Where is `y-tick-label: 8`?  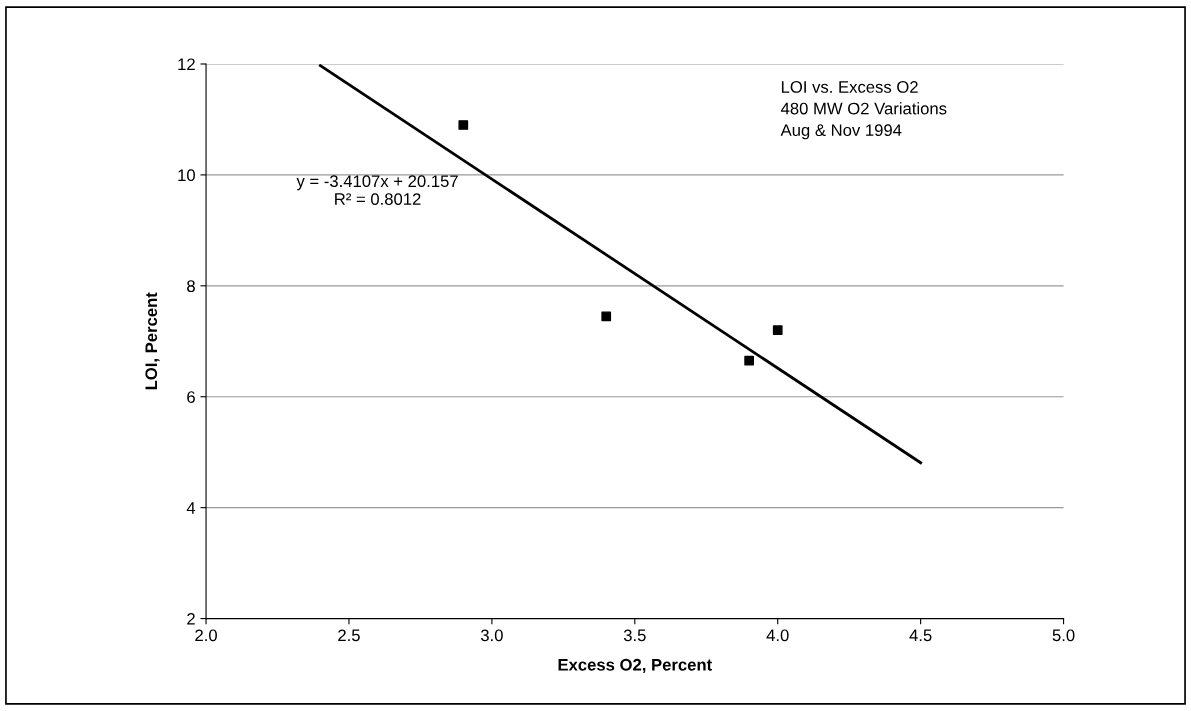
y-tick-label: 8 is located at coordinates (191, 286).